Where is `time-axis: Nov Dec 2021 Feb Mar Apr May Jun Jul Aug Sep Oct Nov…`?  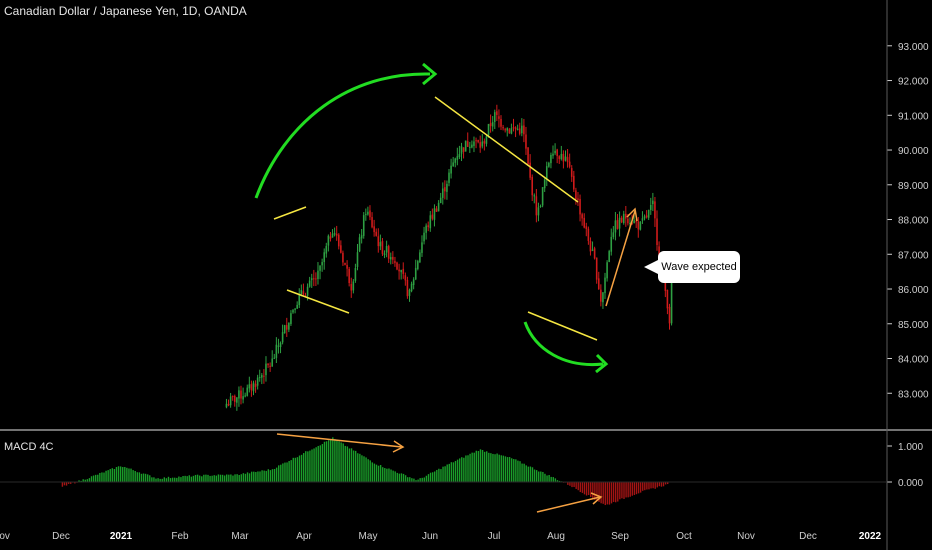 time-axis: Nov Dec 2021 Feb Mar Apr May Jun Jul Aug Sep Oct Nov… is located at coordinates (441, 536).